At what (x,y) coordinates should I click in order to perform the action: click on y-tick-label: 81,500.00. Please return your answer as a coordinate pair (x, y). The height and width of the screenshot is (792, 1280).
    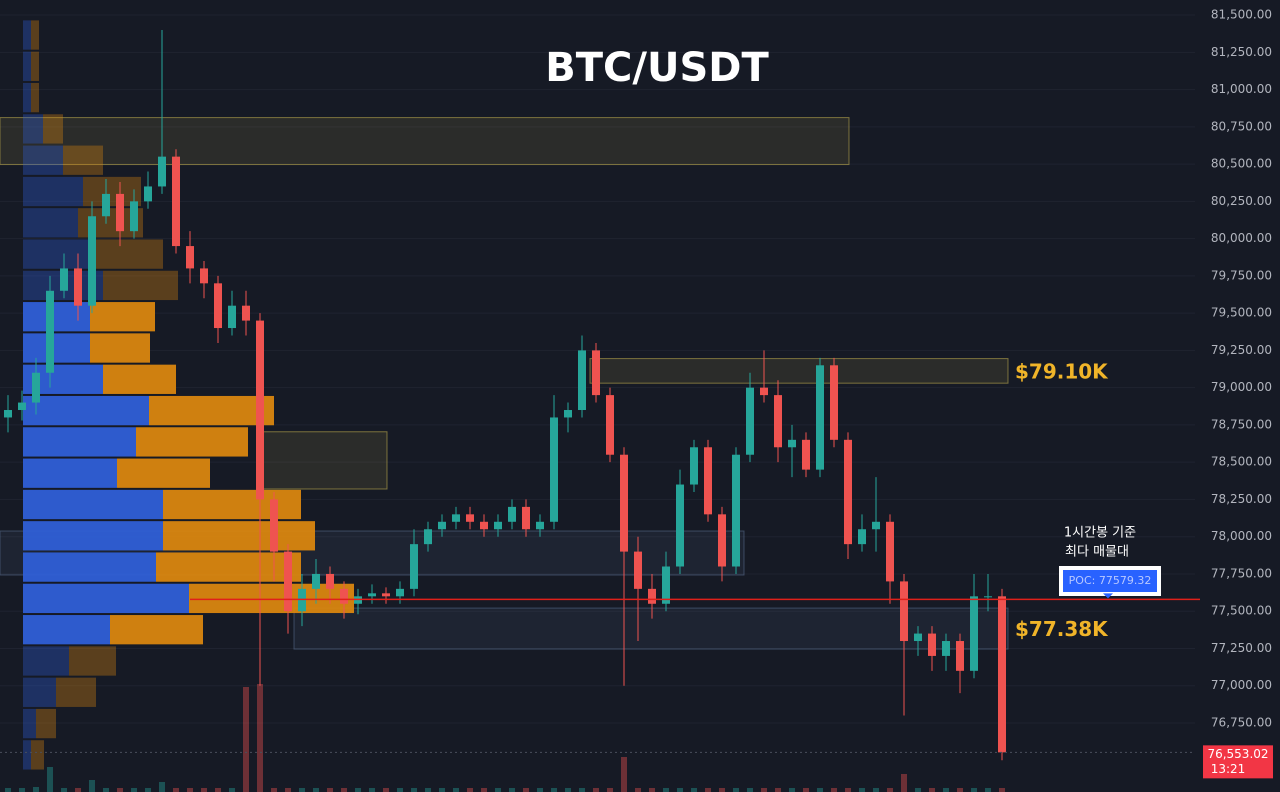
    Looking at the image, I should click on (1241, 15).